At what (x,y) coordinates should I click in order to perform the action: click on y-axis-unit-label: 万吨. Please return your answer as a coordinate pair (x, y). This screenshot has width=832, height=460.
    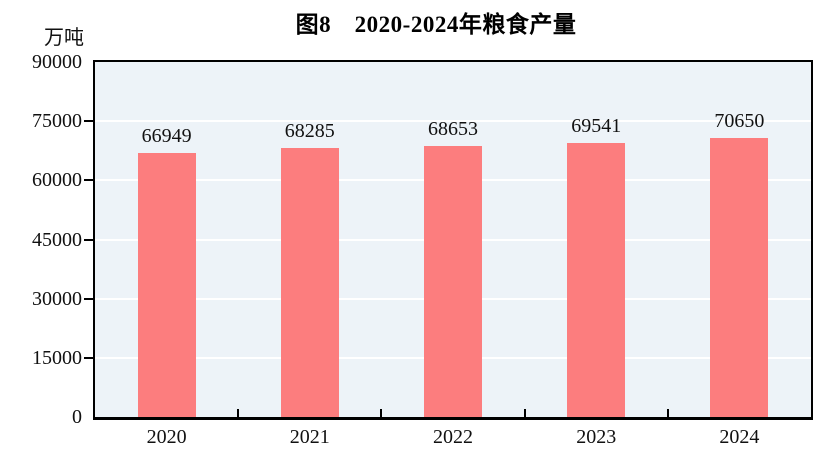
    Looking at the image, I should click on (64, 38).